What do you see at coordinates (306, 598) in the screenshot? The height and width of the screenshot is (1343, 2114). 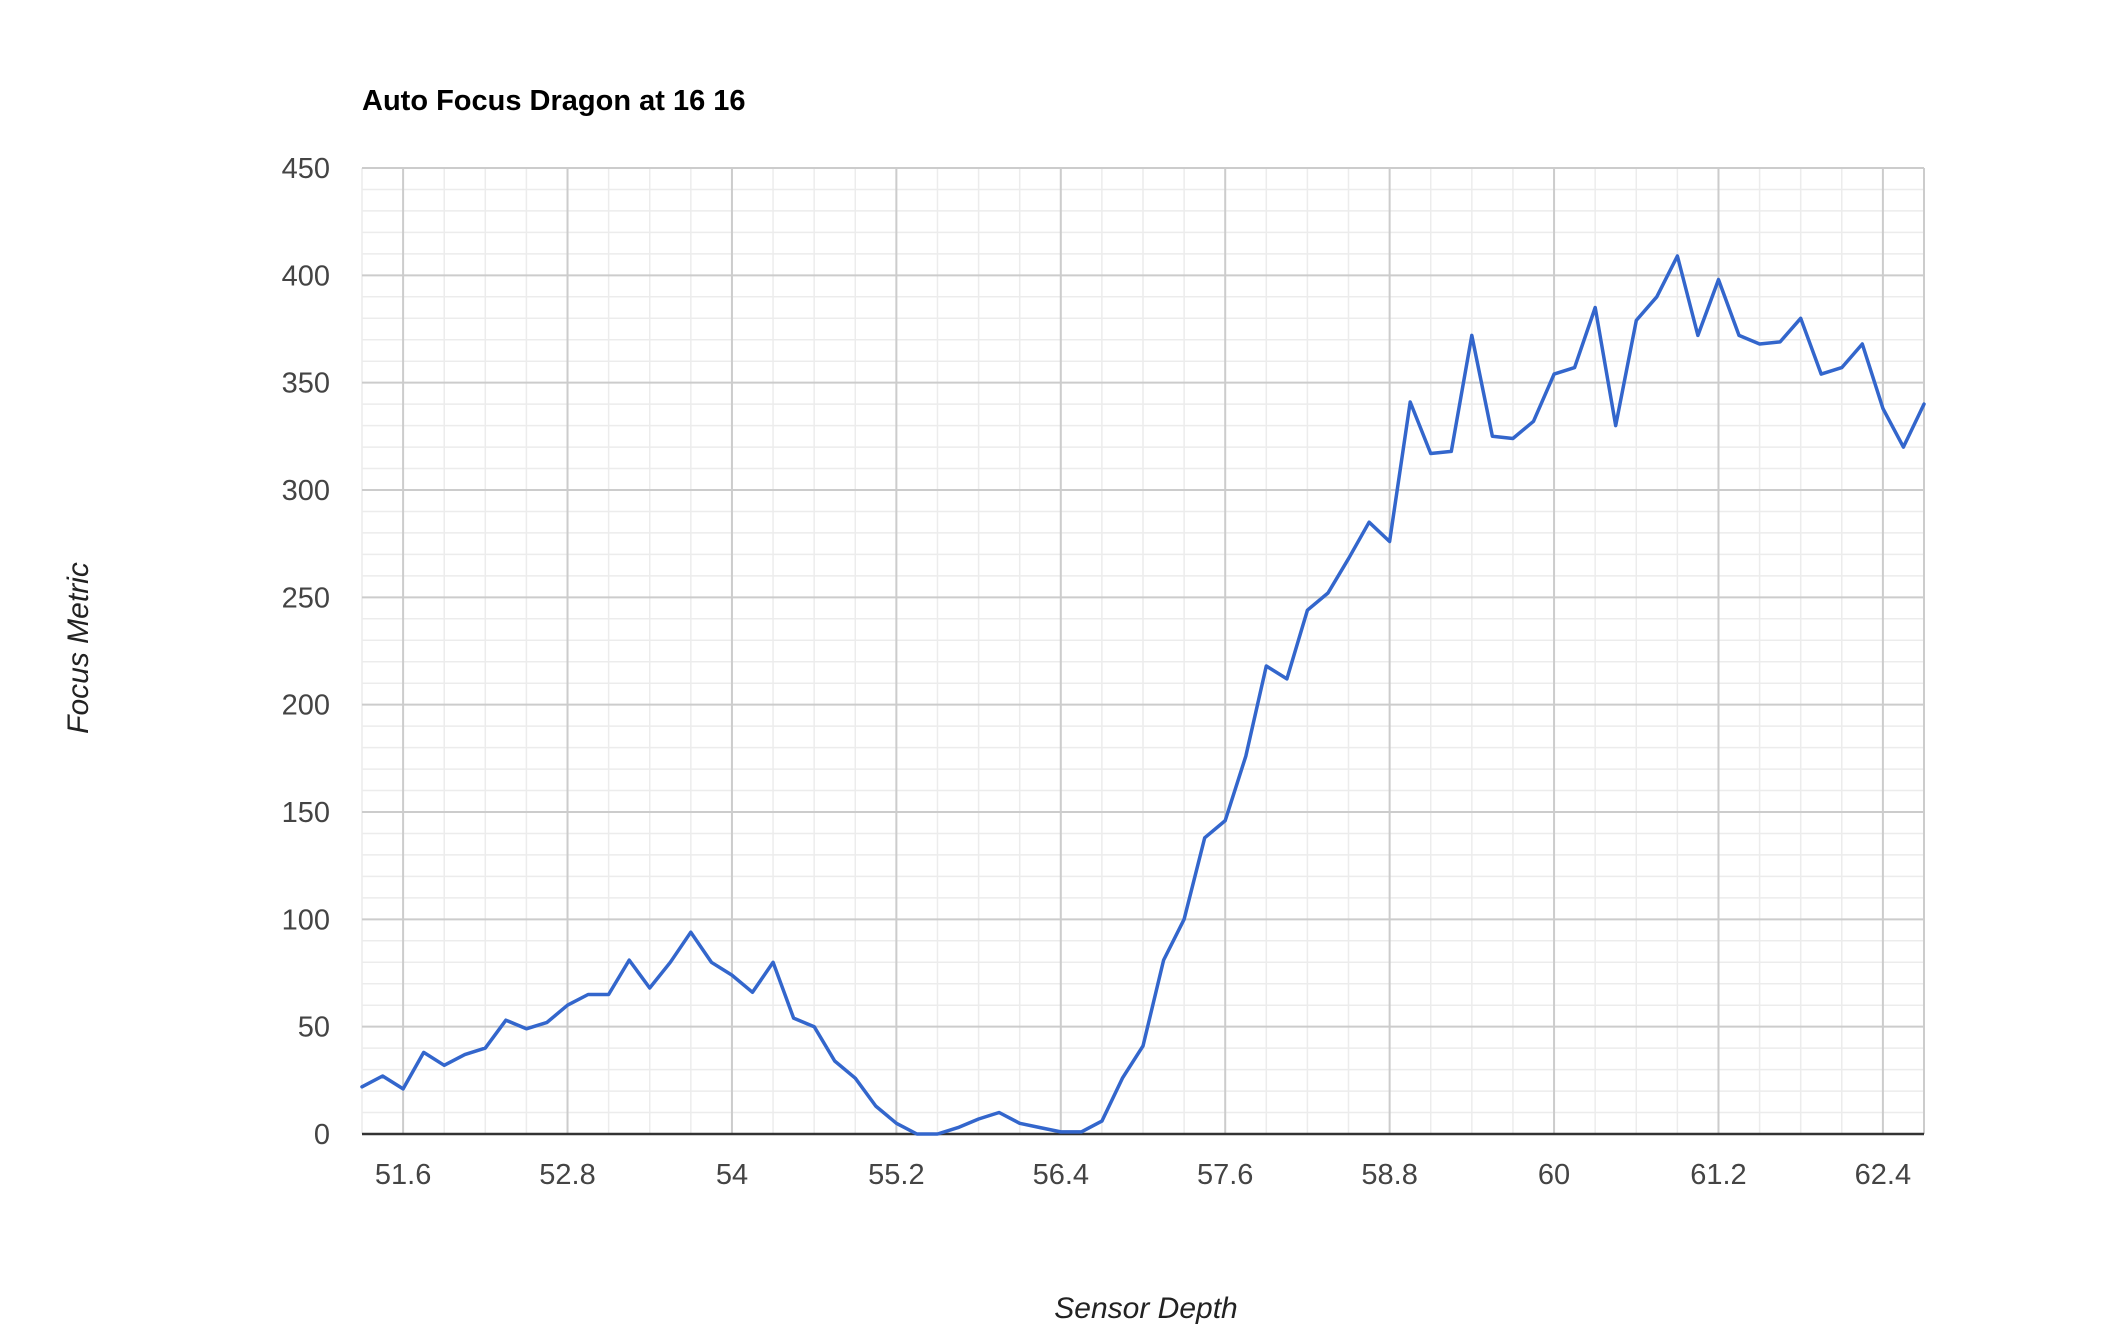 I see `y-tick-label: 250` at bounding box center [306, 598].